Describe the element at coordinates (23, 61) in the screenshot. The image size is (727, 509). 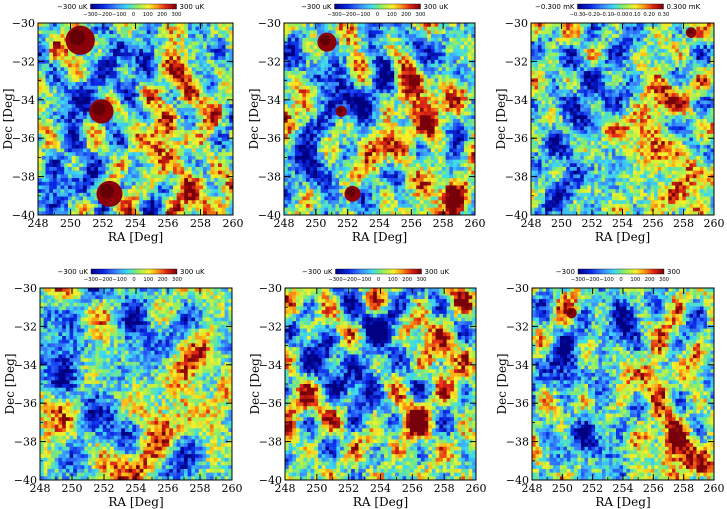
I see `y-tick-label: −32` at that location.